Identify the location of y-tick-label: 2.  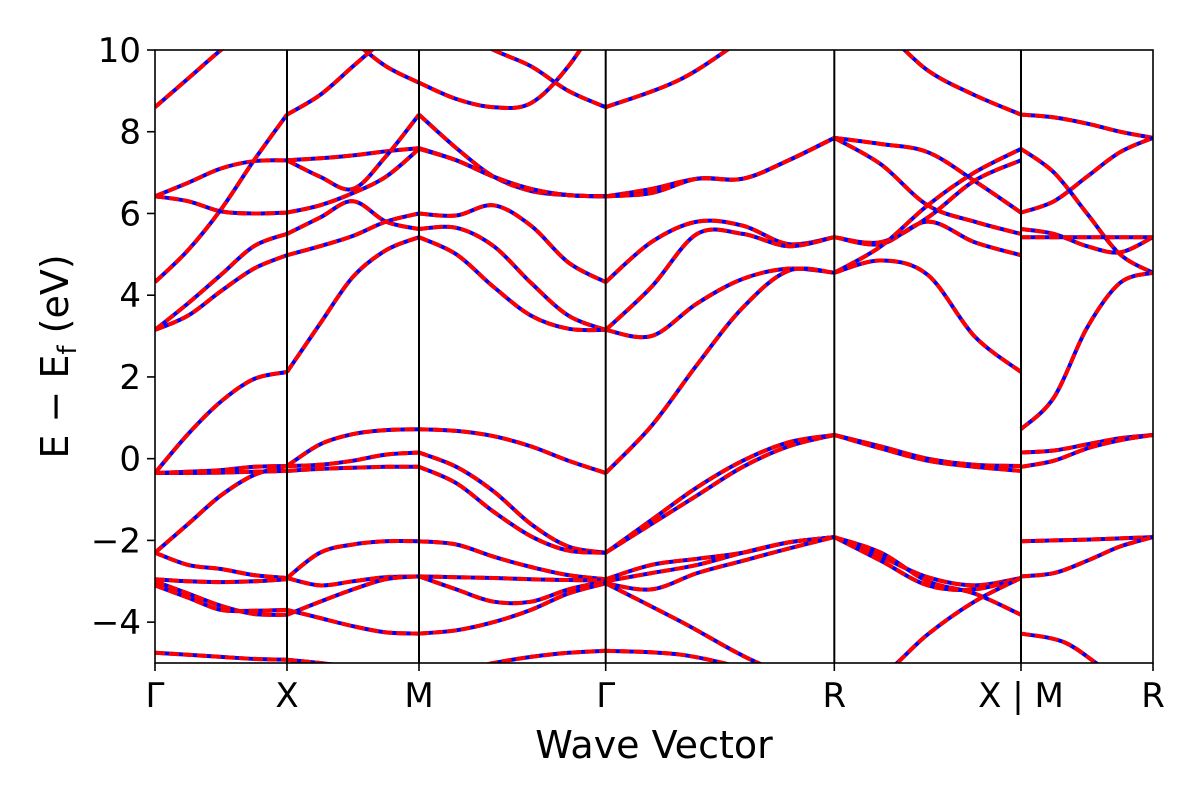
(130, 378).